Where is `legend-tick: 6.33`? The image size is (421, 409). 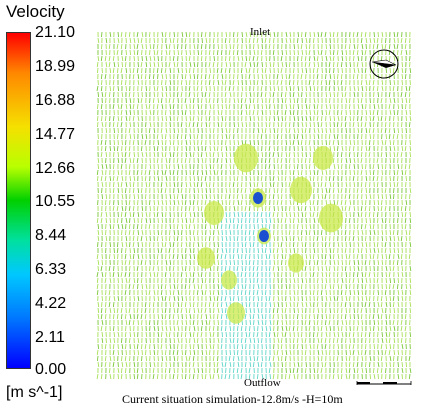
legend-tick: 6.33 is located at coordinates (51, 269).